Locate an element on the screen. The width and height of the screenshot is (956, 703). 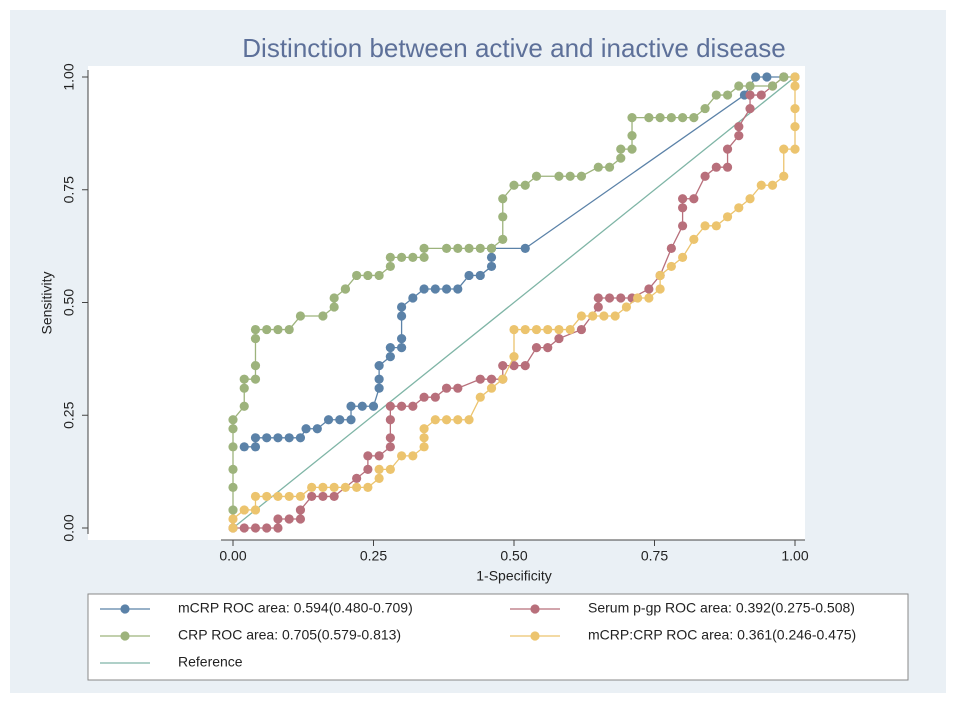
legend-label: mCRP:CRP ROC area: 0.361(0.246-0.475) is located at coordinates (722, 635).